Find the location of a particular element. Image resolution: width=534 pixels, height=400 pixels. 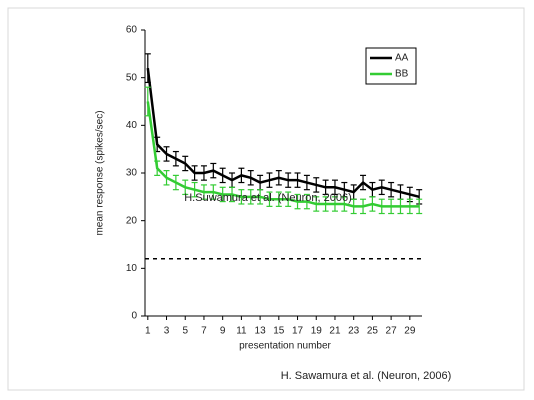

x-tick-label: 21 is located at coordinates (335, 331).